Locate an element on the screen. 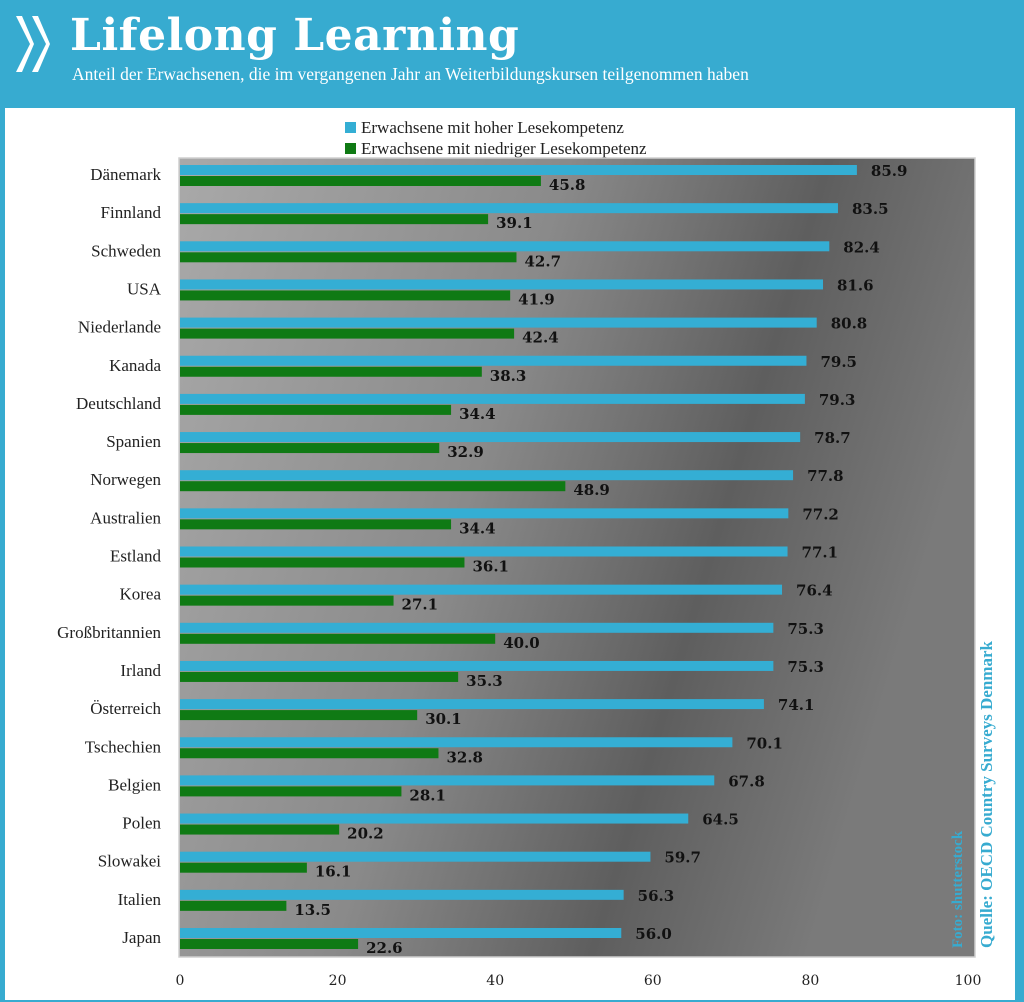  value-label-low: 32.9 is located at coordinates (465, 452).